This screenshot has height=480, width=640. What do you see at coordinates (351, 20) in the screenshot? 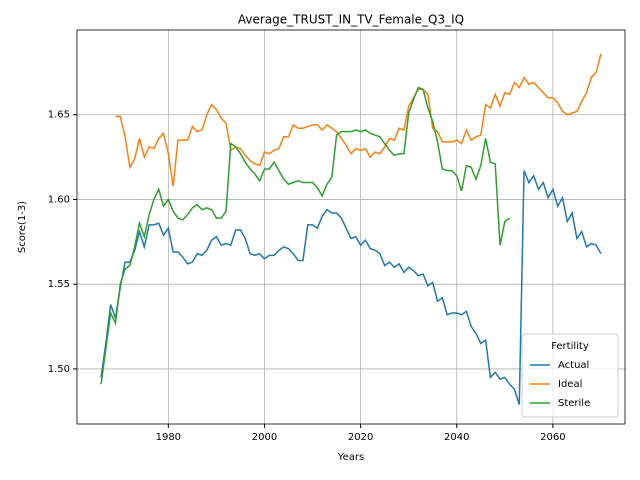
I see `chart-title: Average_TRUST_IN_TV_Female_Q3_IQ` at bounding box center [351, 20].